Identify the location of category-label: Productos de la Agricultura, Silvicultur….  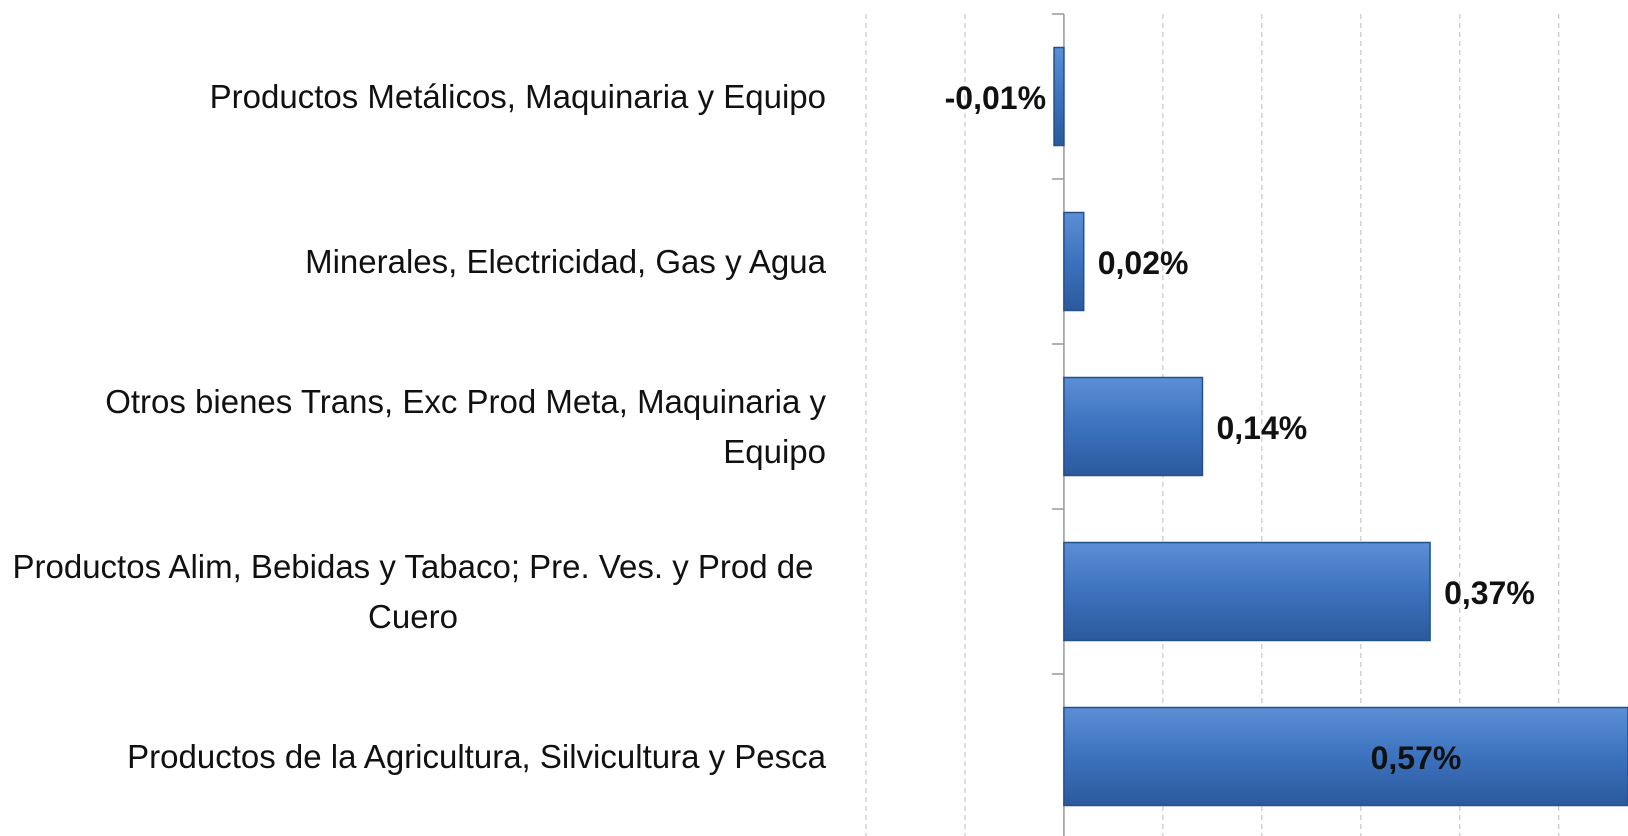
(476, 756).